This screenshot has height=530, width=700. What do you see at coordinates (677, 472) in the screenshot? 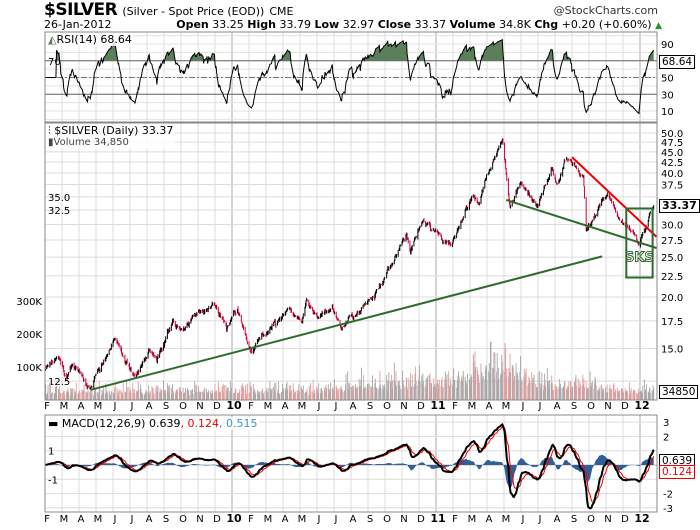
I see `signal-value-tag: 0.124` at bounding box center [677, 472].